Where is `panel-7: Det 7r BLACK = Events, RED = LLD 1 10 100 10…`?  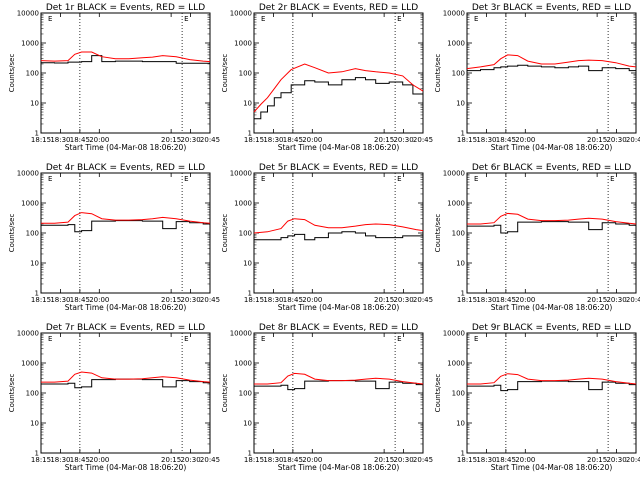 panel-7: Det 7r BLACK = Events, RED = LLD 1 10 100 10… is located at coordinates (114, 397).